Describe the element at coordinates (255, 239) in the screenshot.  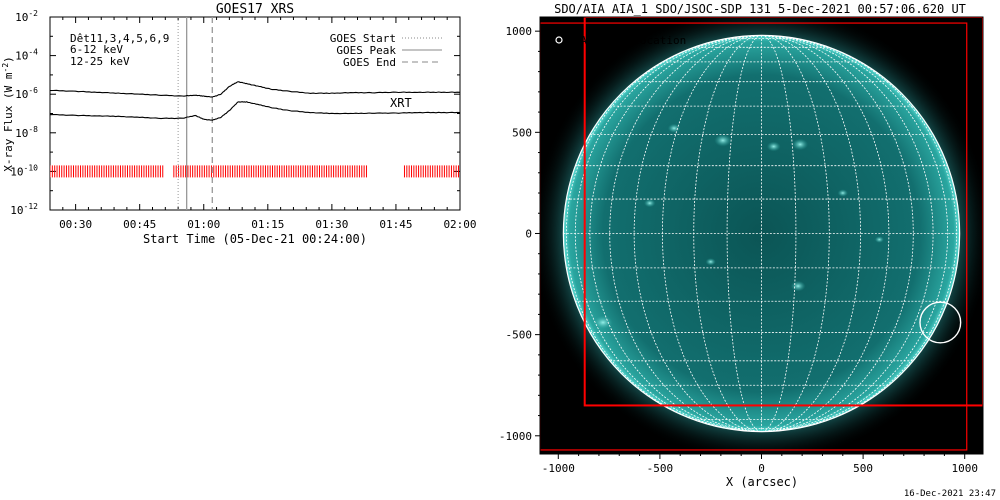
I see `x-axis-label: Start Time (05-Dec-21 00:24:00)` at that location.